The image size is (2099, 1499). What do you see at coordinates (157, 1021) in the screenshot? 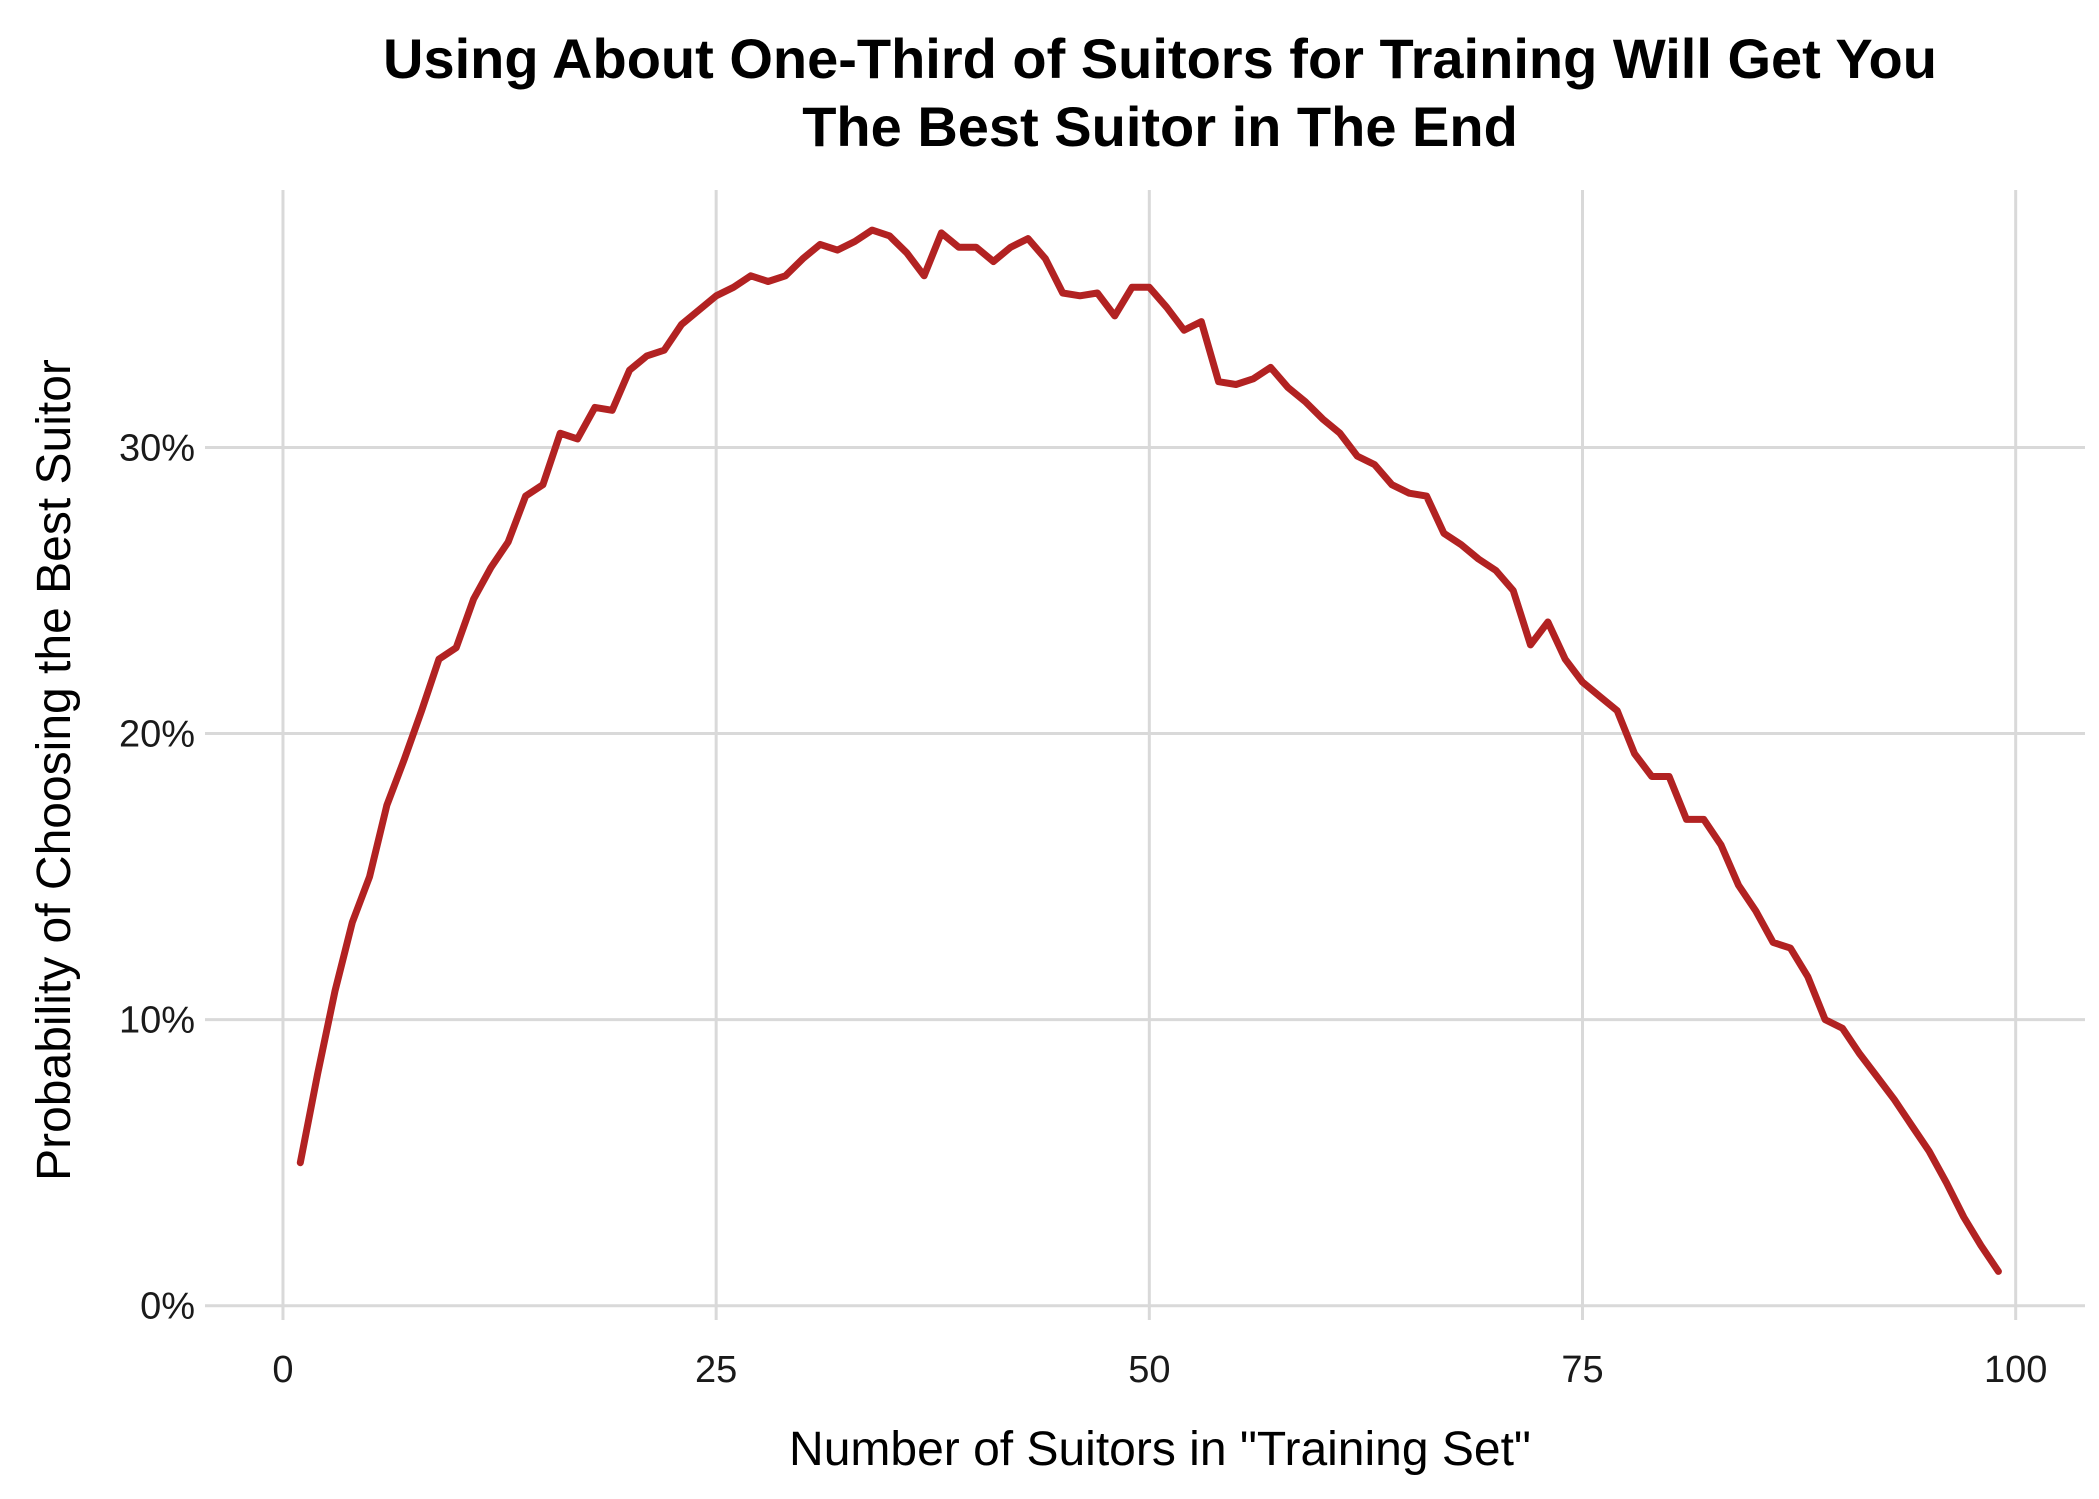
I see `y-tick-label: 10%` at bounding box center [157, 1021].